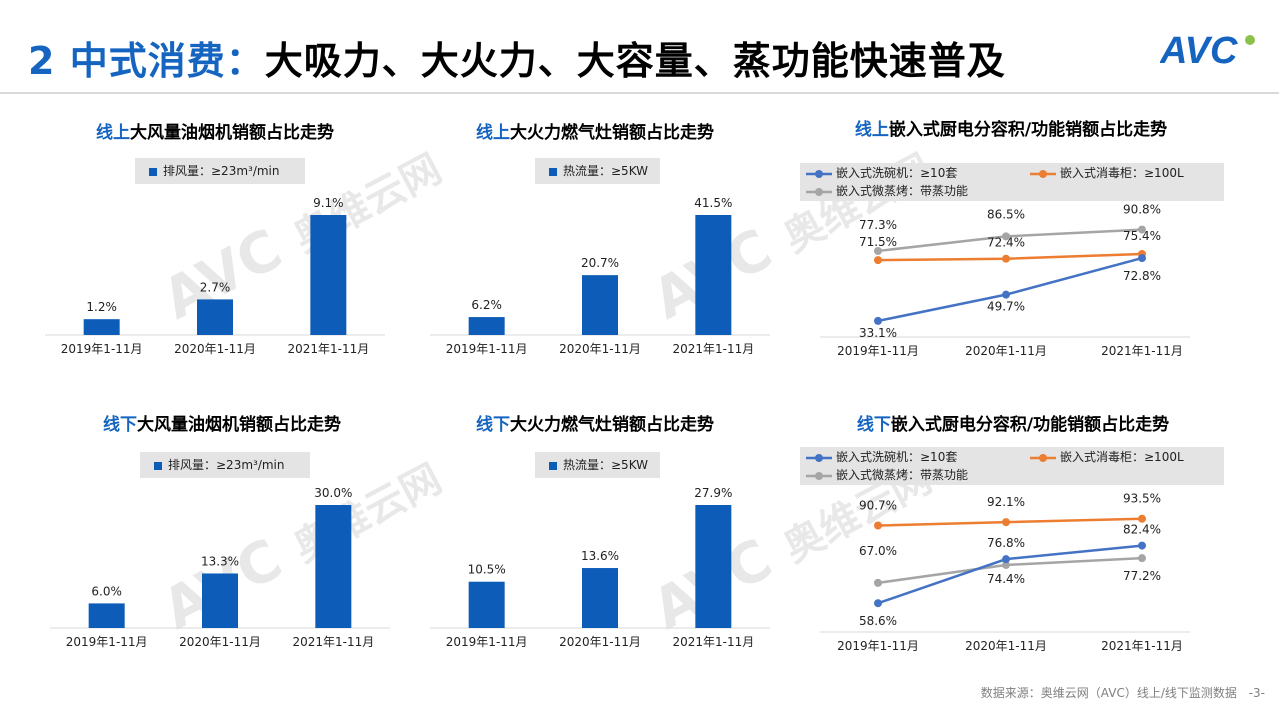 The image size is (1279, 719). Describe the element at coordinates (1256, 693) in the screenshot. I see `page-number: -3-` at that location.